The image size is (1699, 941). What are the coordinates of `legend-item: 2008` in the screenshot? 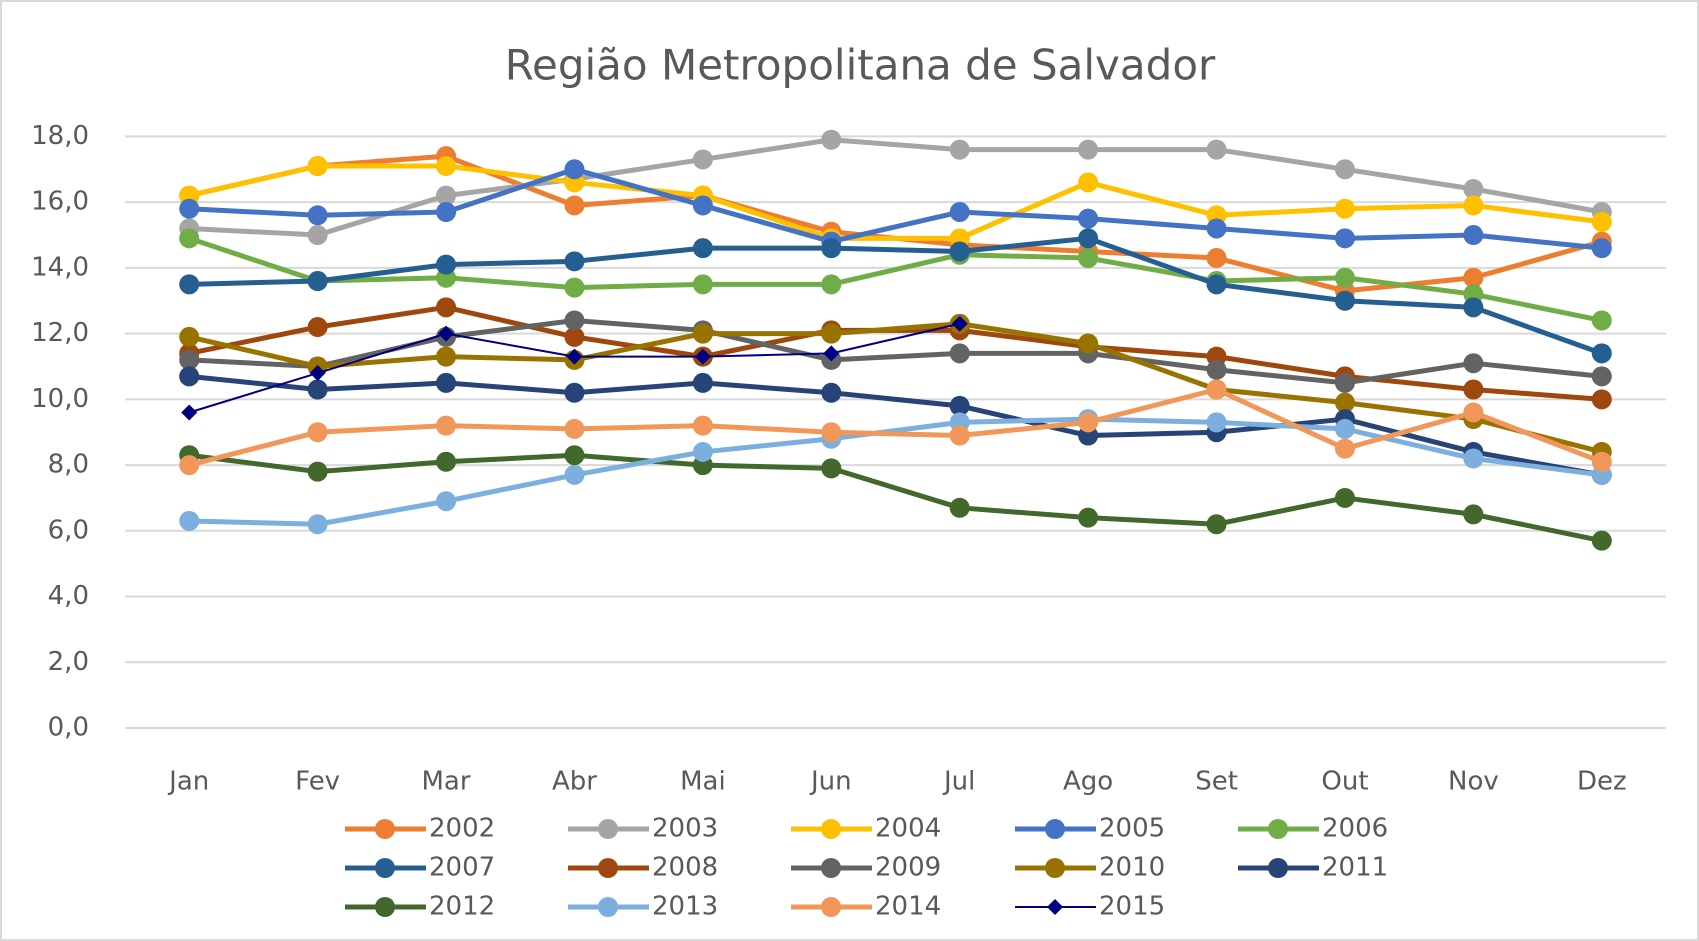 It's located at (643, 868).